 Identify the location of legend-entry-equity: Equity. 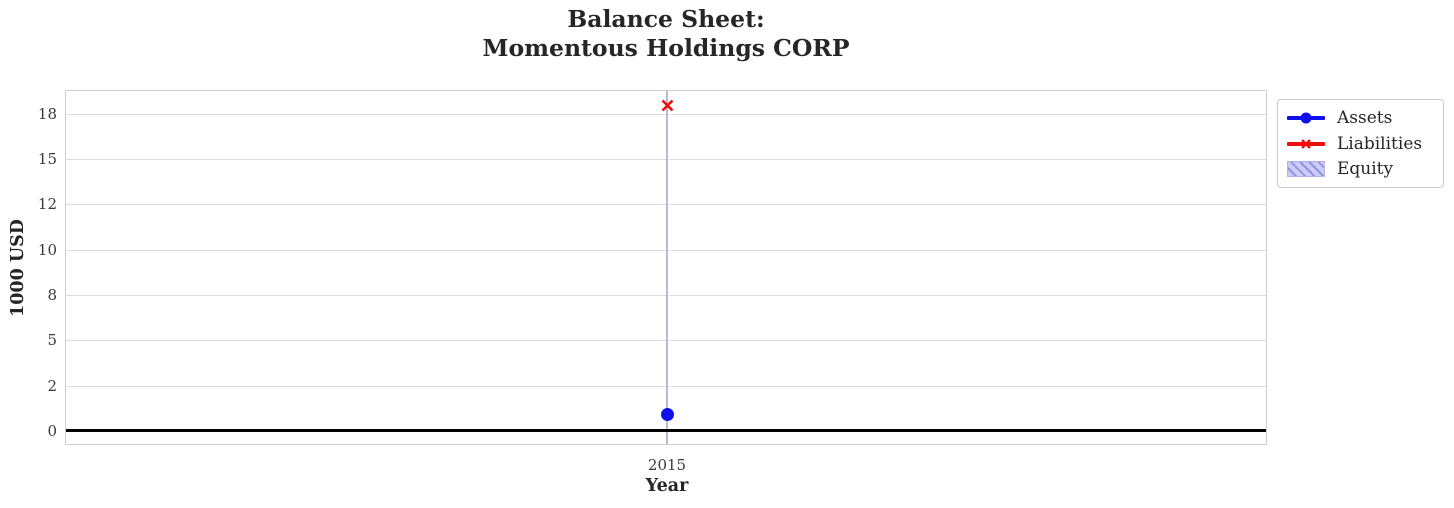
(1360, 169).